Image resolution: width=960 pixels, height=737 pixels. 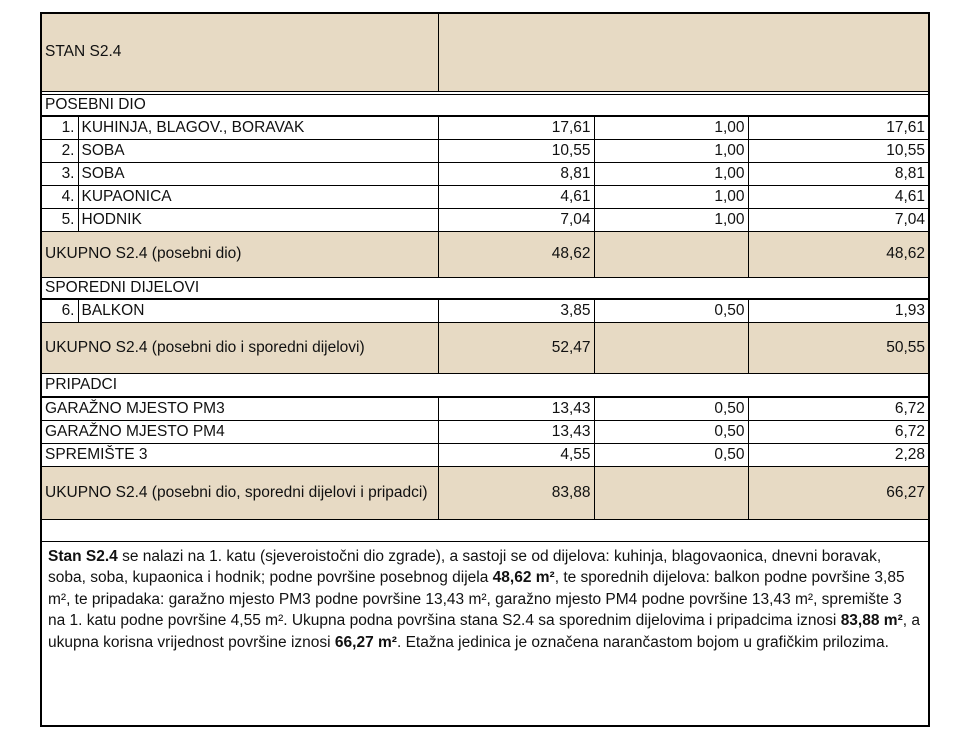 I want to click on item-name: HODNIK, so click(x=258, y=219).